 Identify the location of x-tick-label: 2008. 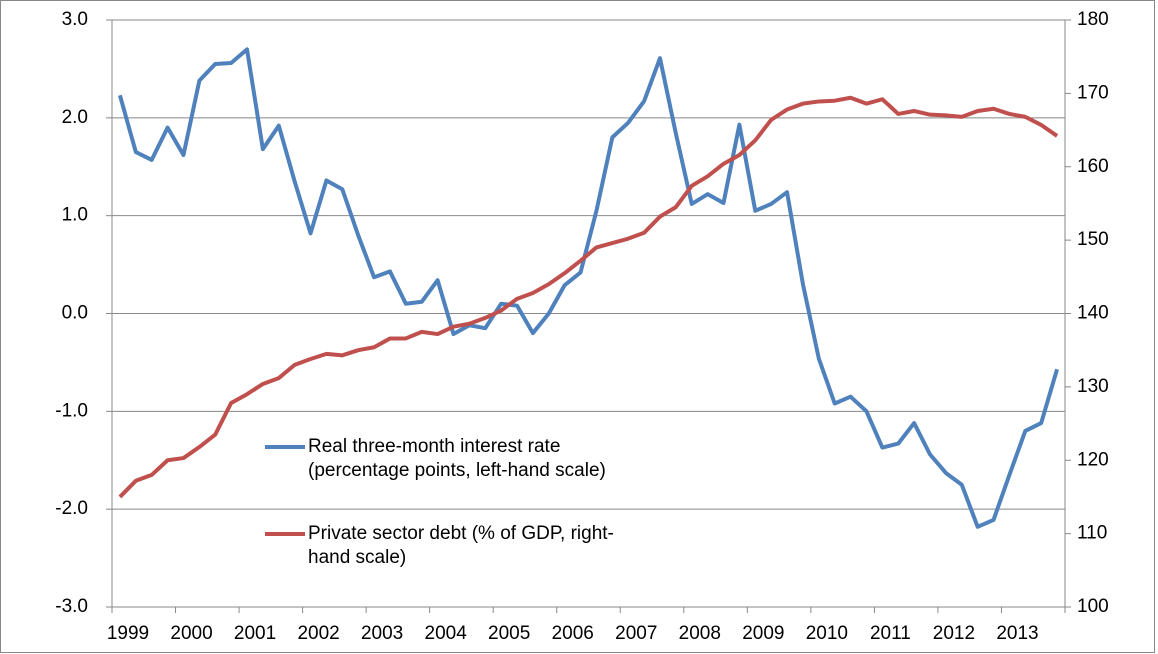
(700, 633).